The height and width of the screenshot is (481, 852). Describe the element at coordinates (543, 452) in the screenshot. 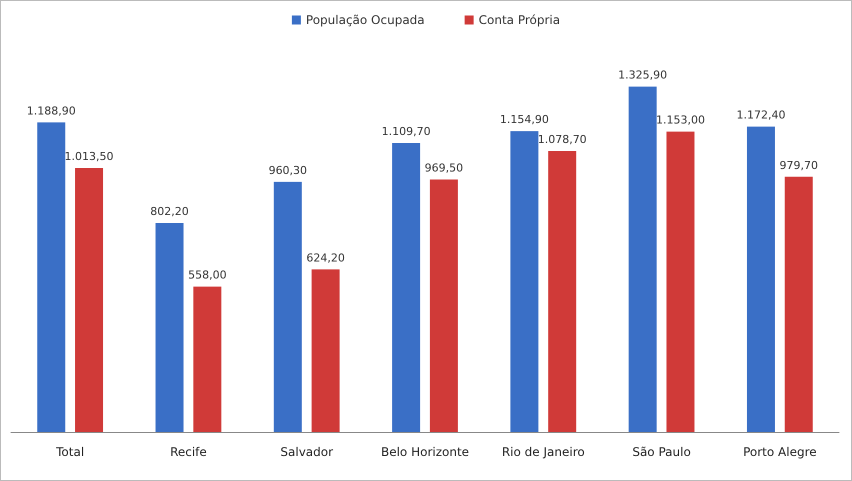

I see `x-tick-label: Rio de Janeiro` at that location.